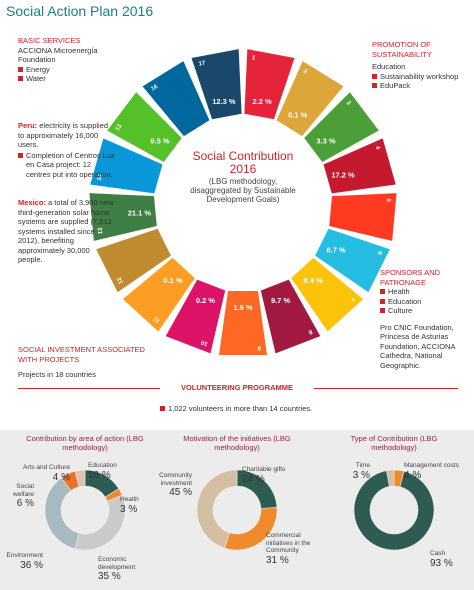  What do you see at coordinates (180, 492) in the screenshot?
I see `value-label: 45 %` at bounding box center [180, 492].